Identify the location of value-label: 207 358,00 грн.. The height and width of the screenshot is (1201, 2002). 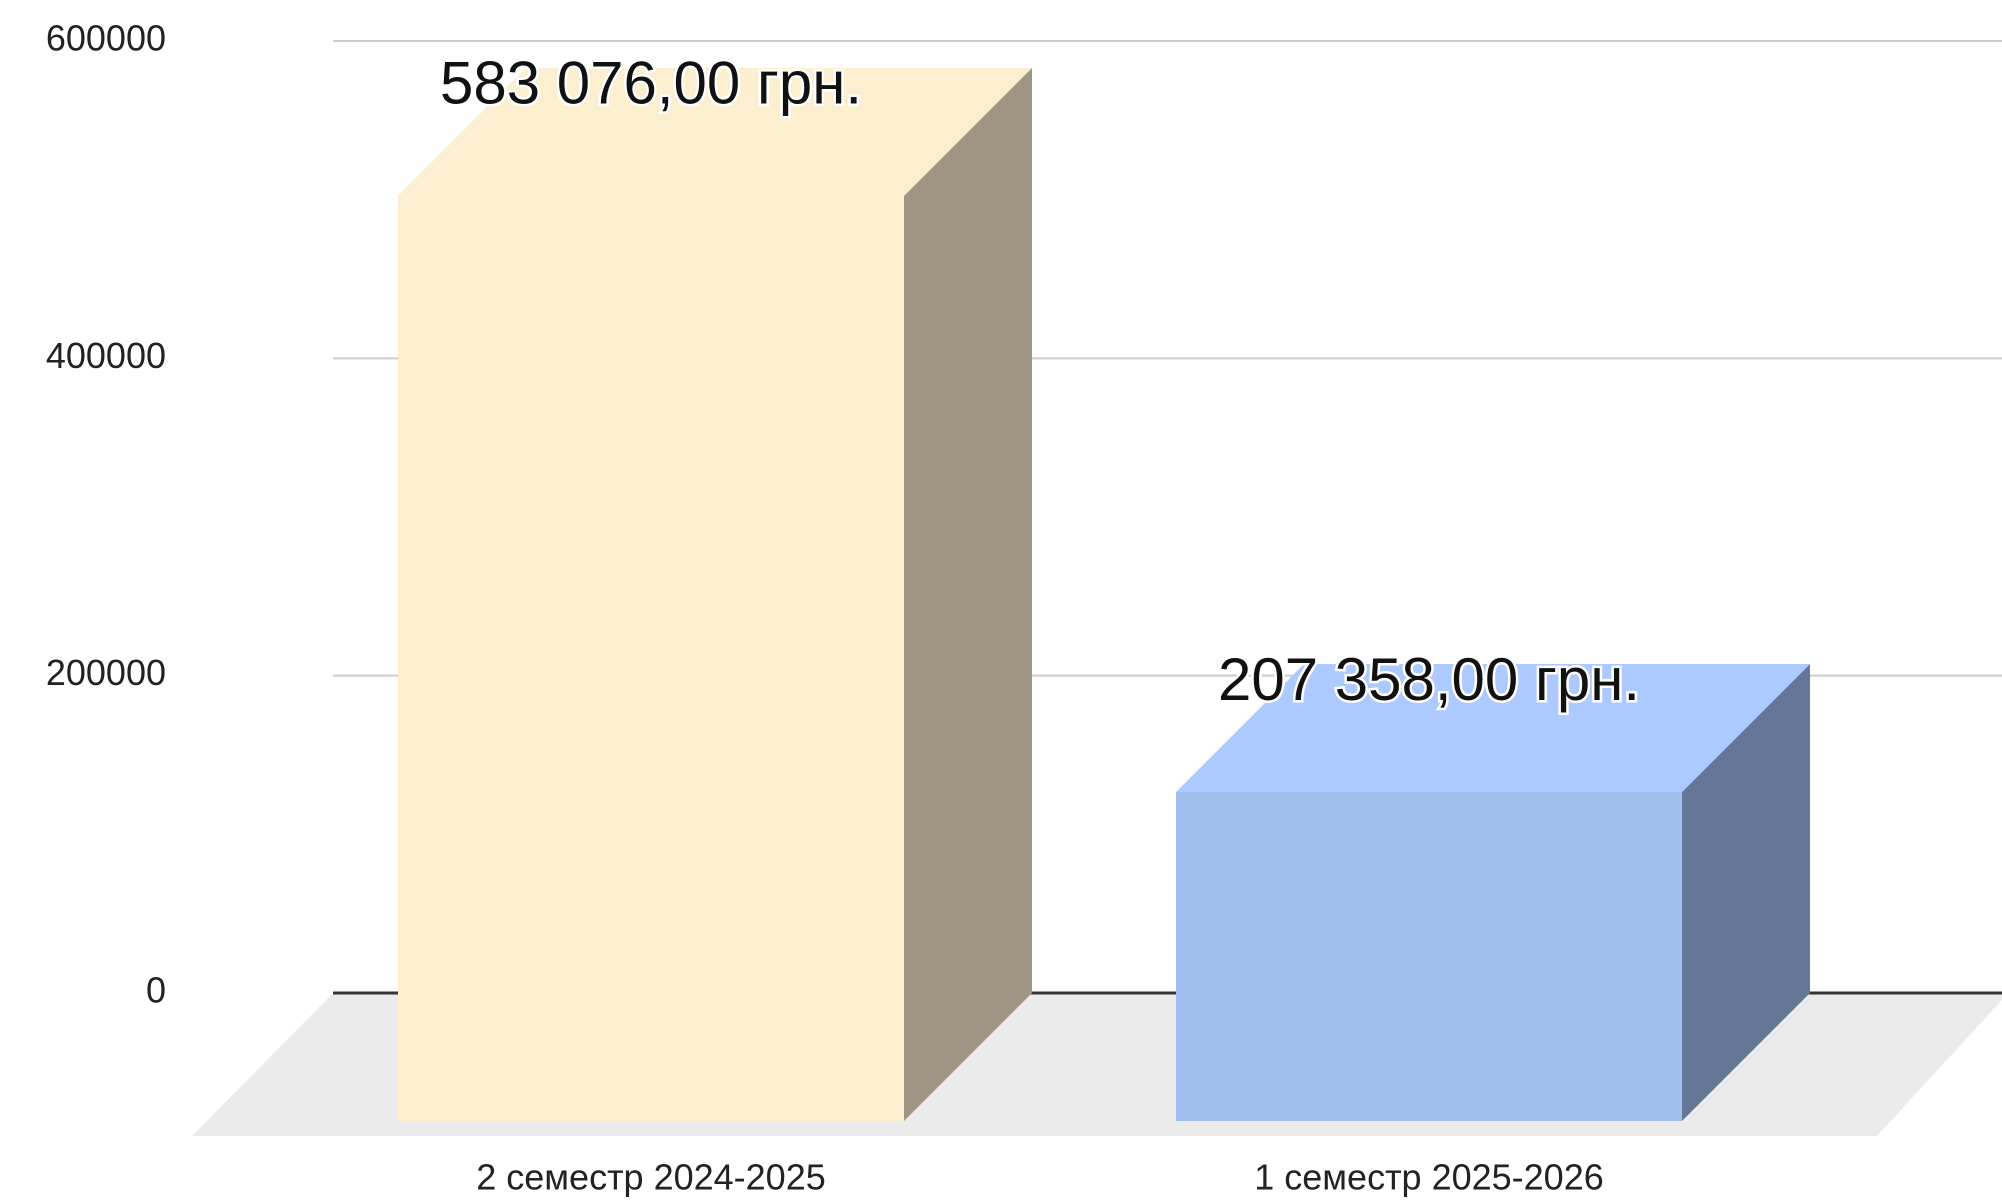
(1429, 679).